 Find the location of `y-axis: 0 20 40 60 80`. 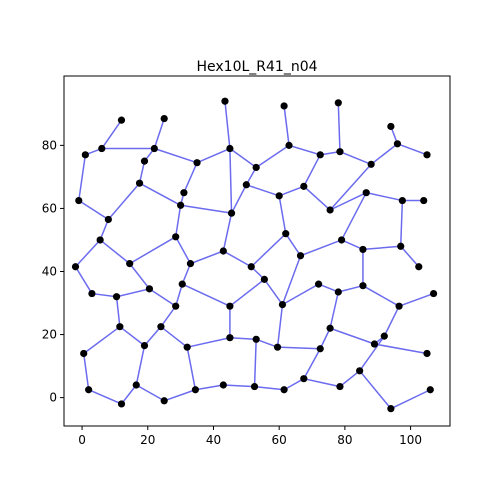

y-axis: 0 20 40 60 80 is located at coordinates (53, 271).